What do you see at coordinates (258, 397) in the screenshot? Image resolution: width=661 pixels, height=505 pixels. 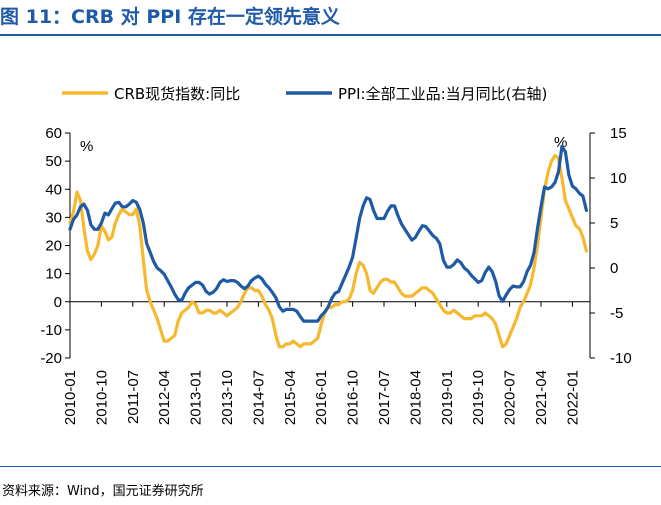 I see `x-tick-label: 2014-07` at bounding box center [258, 397].